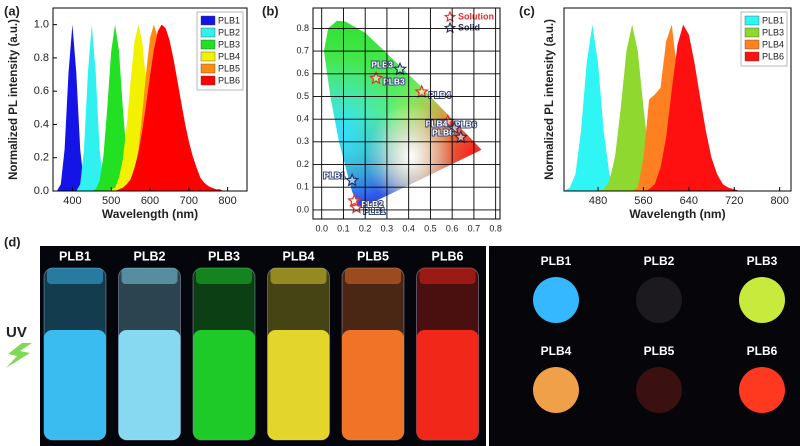 The width and height of the screenshot is (800, 446). I want to click on point-label: PLB3, so click(382, 65).